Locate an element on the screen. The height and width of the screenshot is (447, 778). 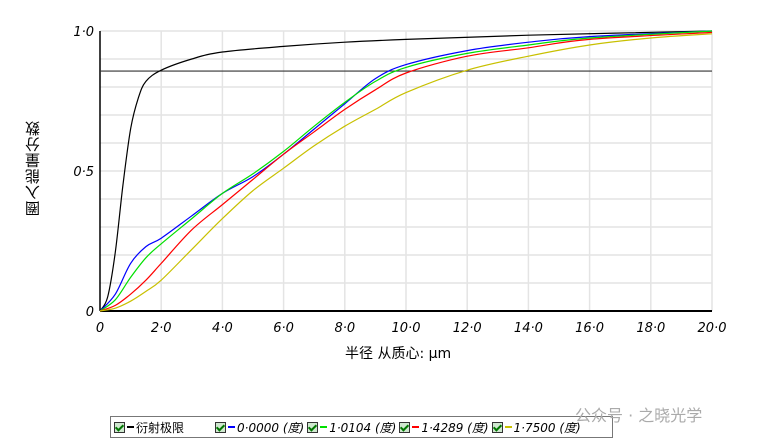
legend-label: 1·4289 (度) is located at coordinates (455, 427).